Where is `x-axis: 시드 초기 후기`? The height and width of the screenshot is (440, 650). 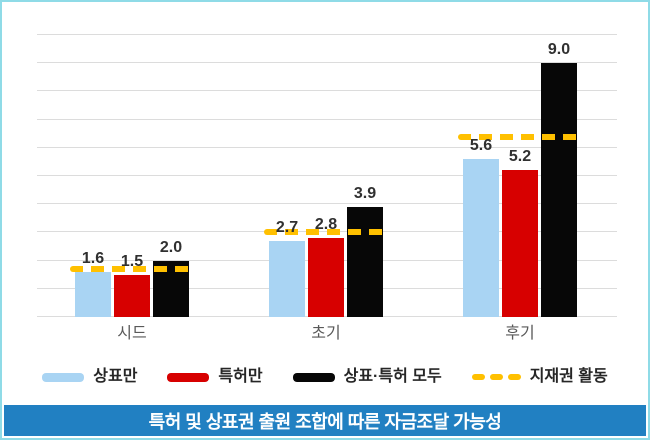 x-axis: 시드 초기 후기 is located at coordinates (327, 335).